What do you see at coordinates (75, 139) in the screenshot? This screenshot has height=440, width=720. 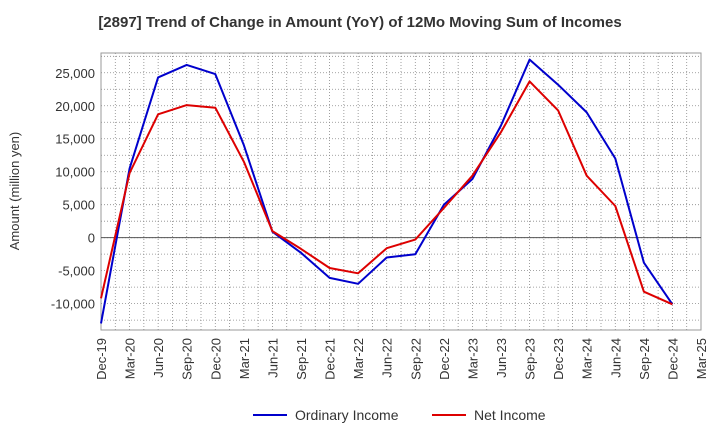 I see `y-tick-label: 15,000` at bounding box center [75, 139].